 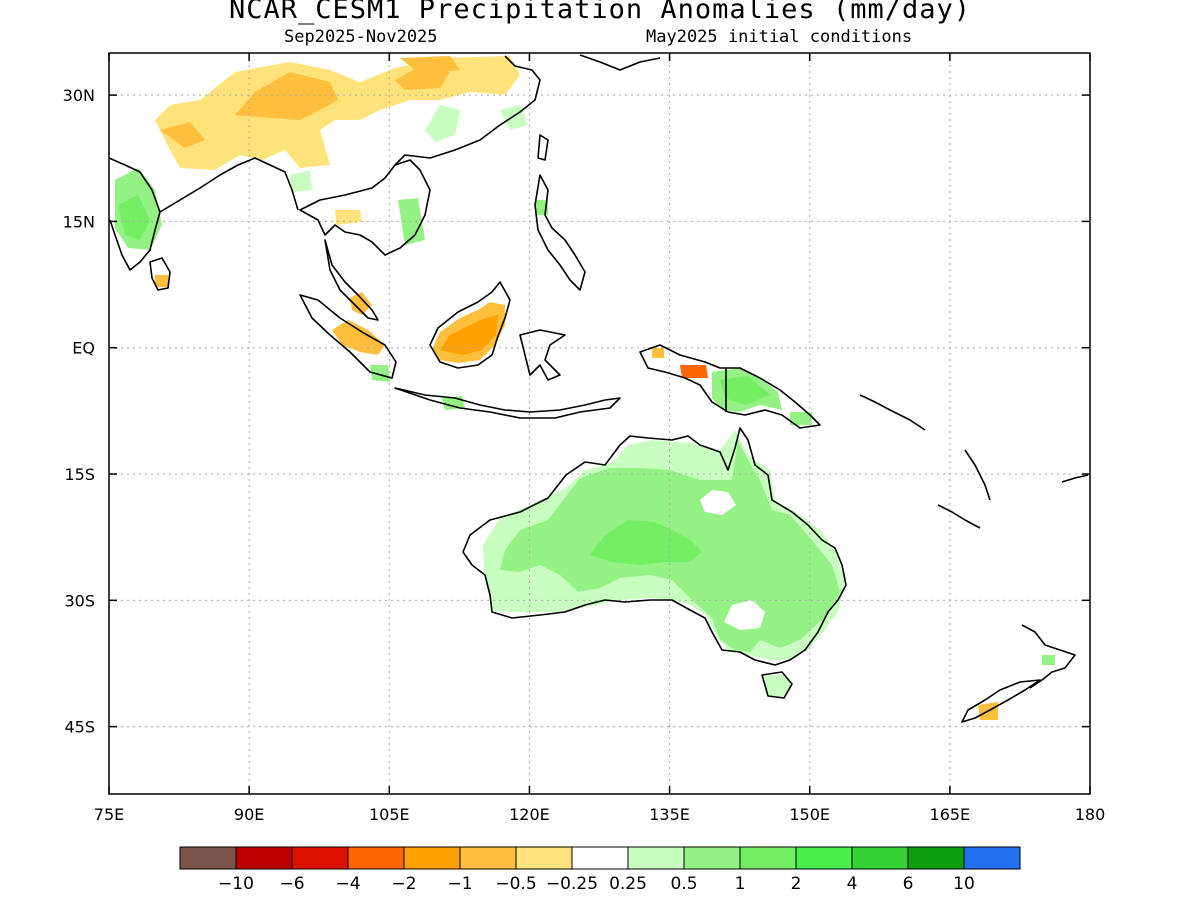 I want to click on colorbar-label: −2, so click(x=403, y=884).